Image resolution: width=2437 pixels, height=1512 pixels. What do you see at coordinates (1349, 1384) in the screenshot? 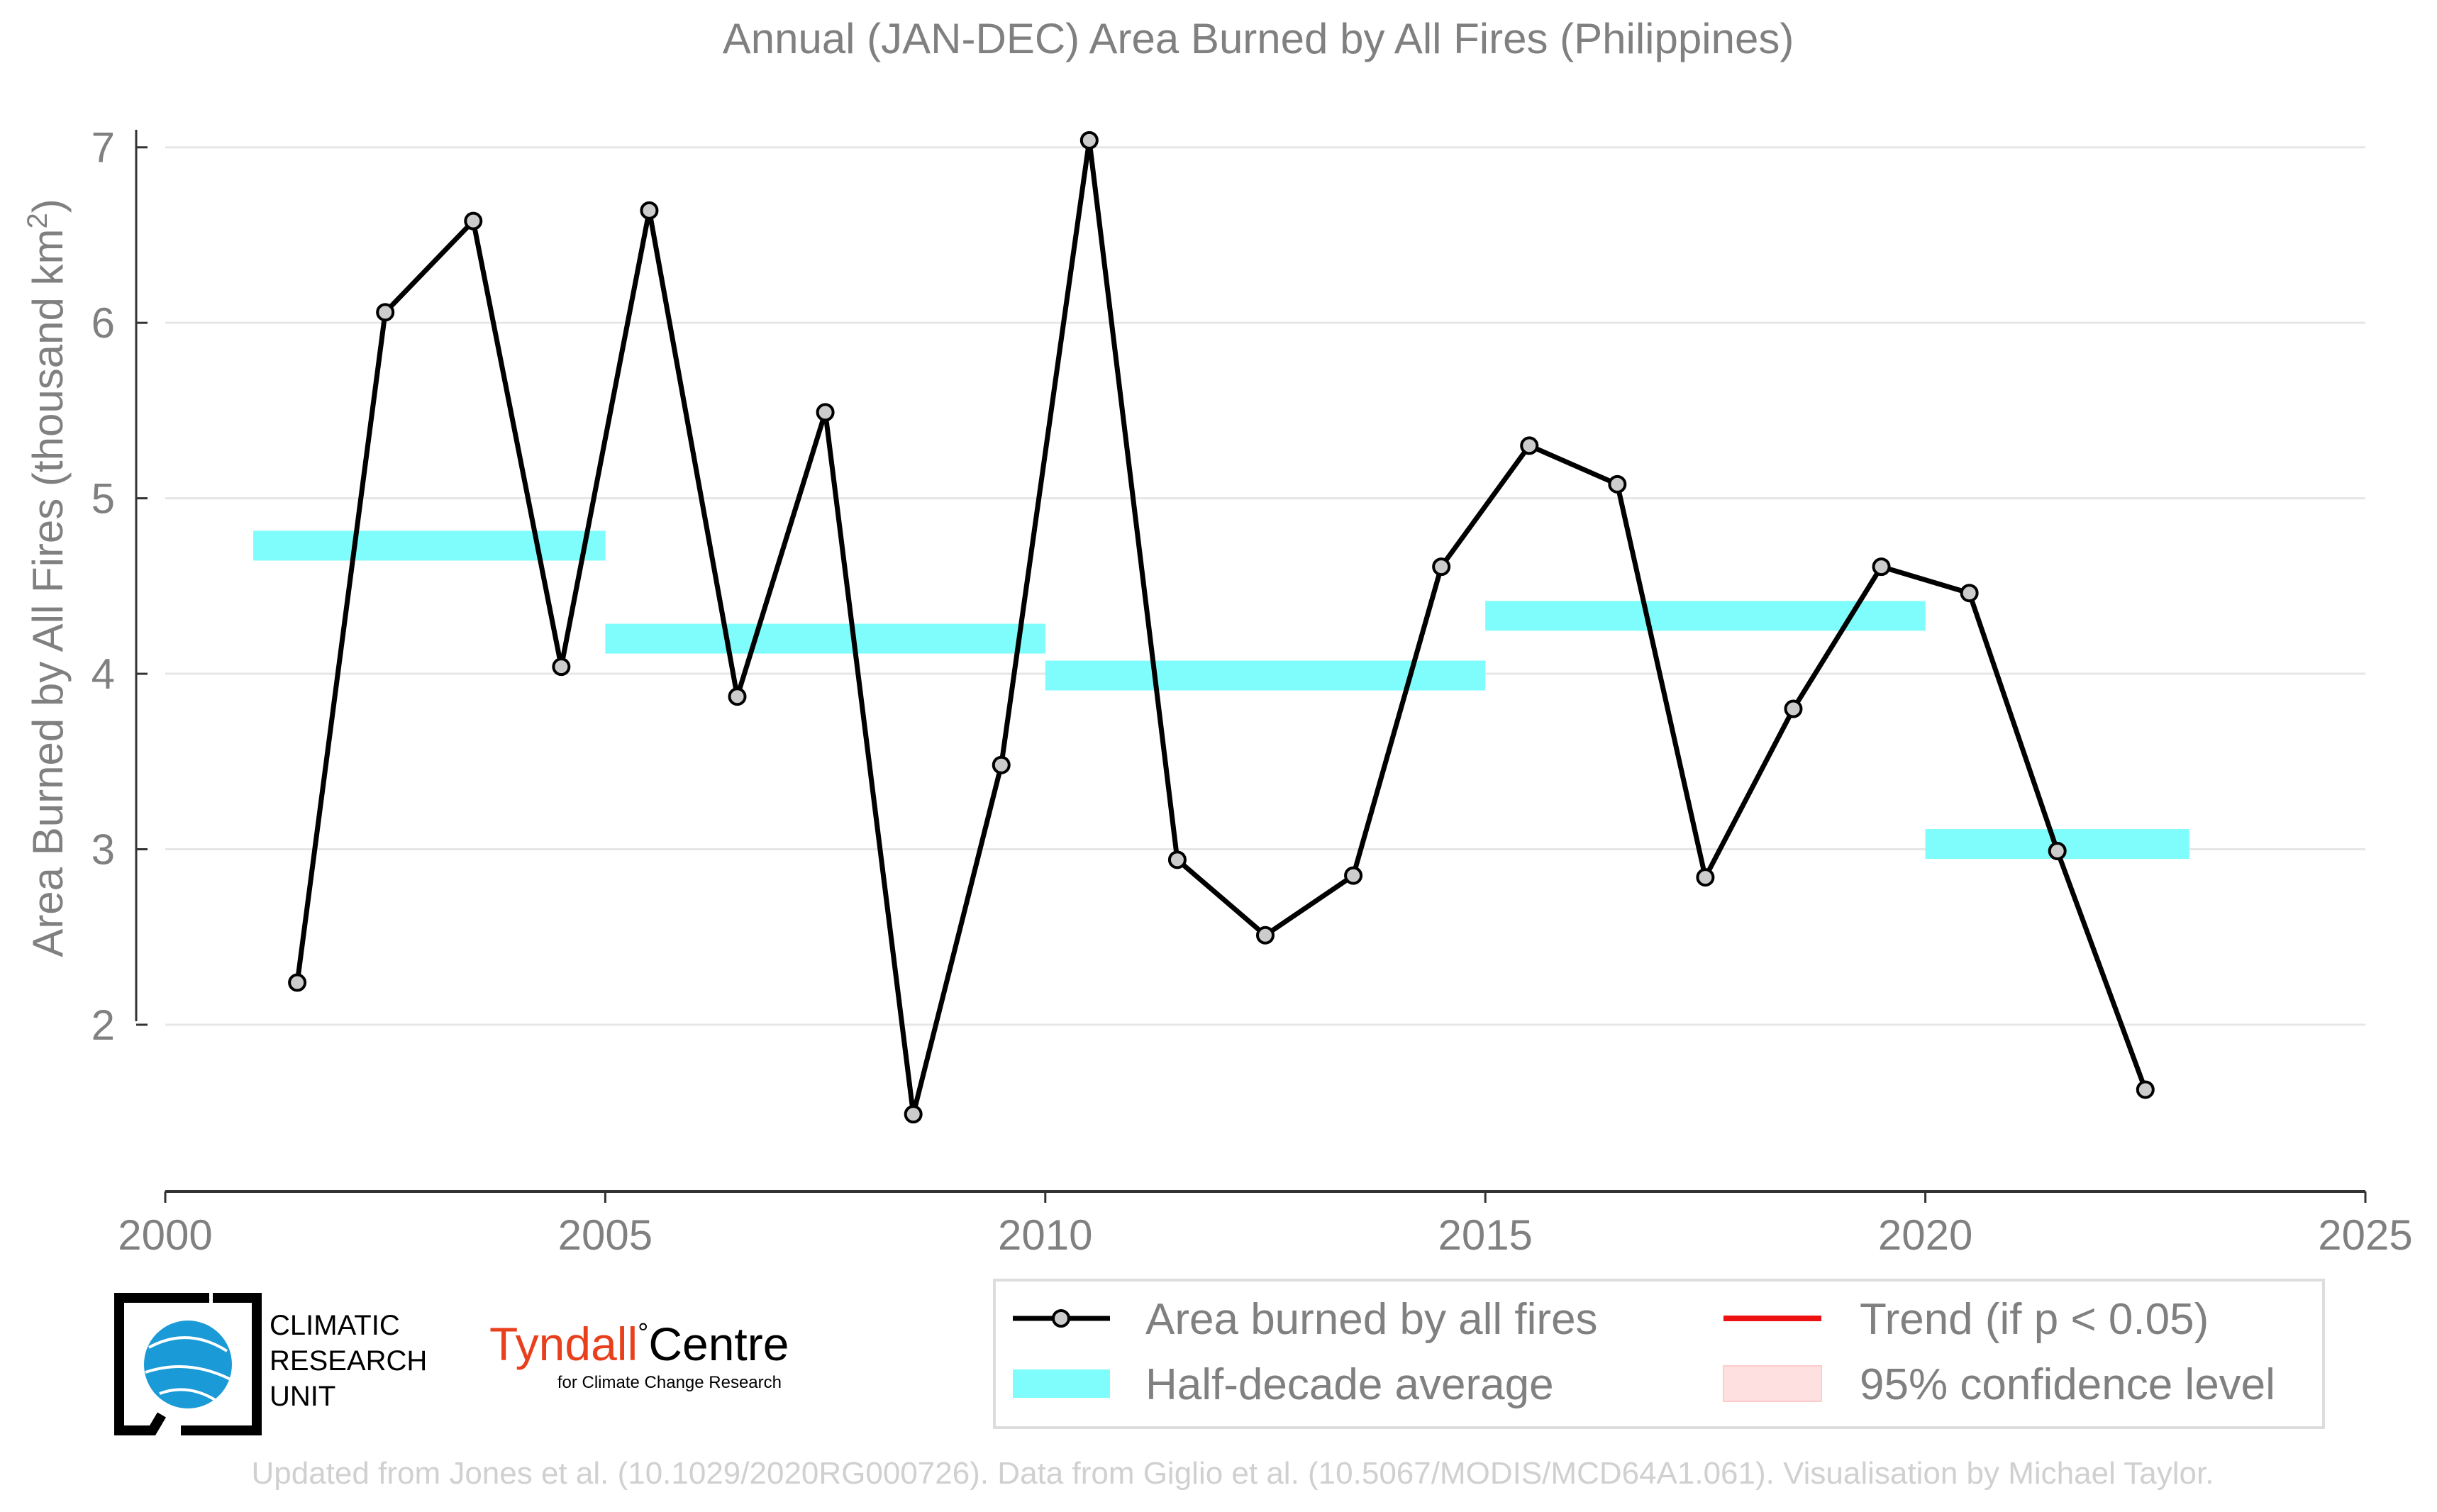
I see `legend-label-half-decade: Half-decade average` at bounding box center [1349, 1384].